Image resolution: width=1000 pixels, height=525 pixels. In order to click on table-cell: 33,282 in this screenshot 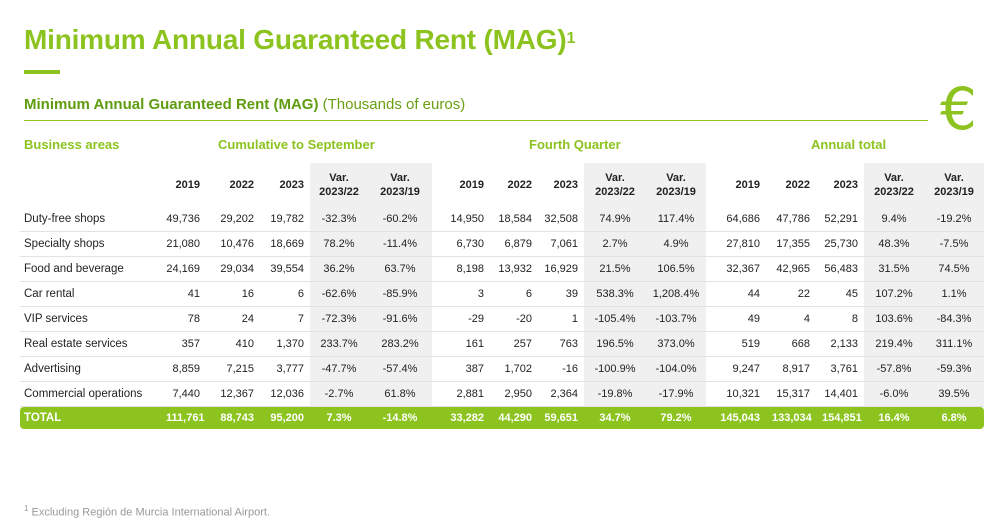, I will do `click(461, 417)`.